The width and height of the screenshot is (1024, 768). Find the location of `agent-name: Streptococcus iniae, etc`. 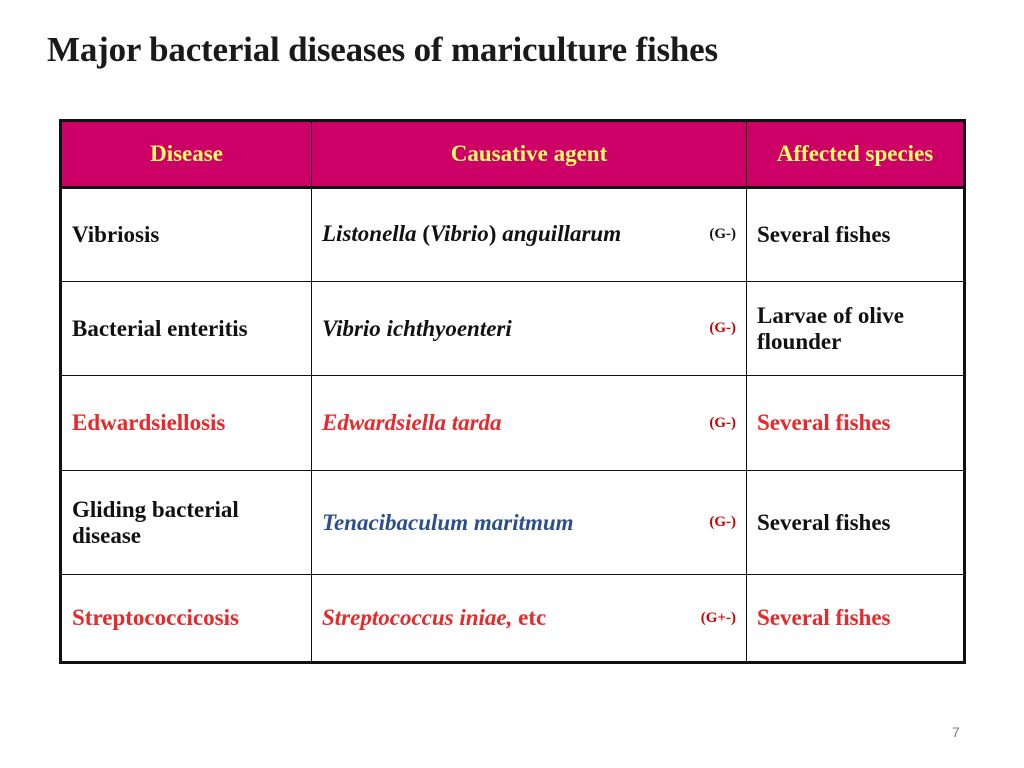

agent-name: Streptococcus iniae, etc is located at coordinates (434, 617).